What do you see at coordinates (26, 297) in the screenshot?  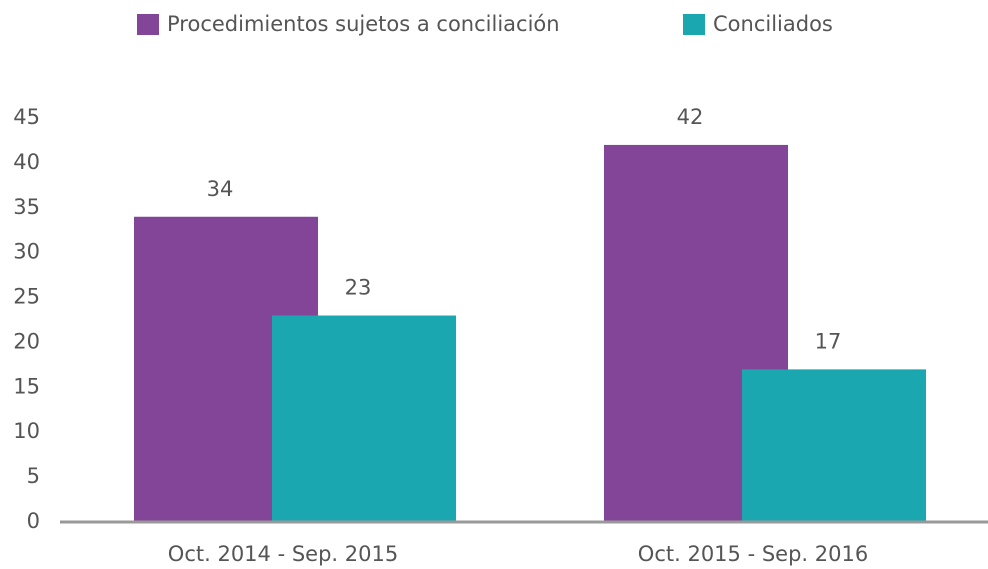 I see `y-tick-label: 25` at bounding box center [26, 297].